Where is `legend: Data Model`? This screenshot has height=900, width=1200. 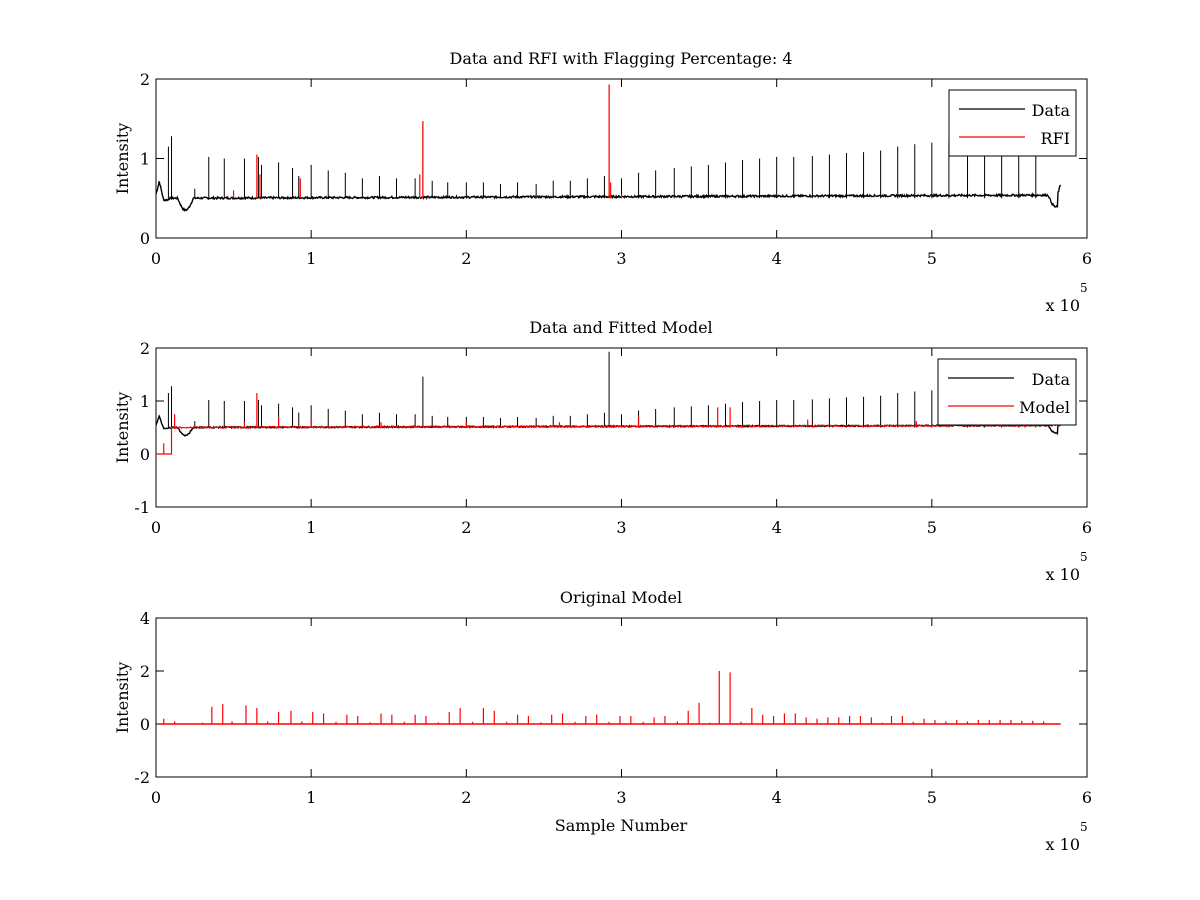
legend: Data Model is located at coordinates (1007, 392).